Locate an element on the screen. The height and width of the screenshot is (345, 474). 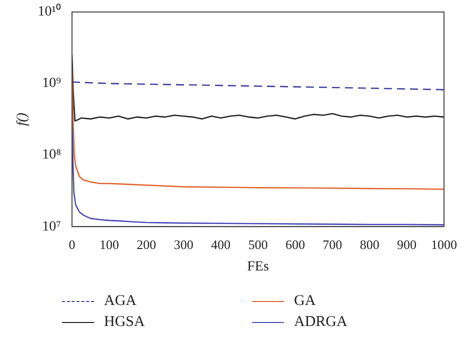
x-tick-label: 700 is located at coordinates (332, 244).